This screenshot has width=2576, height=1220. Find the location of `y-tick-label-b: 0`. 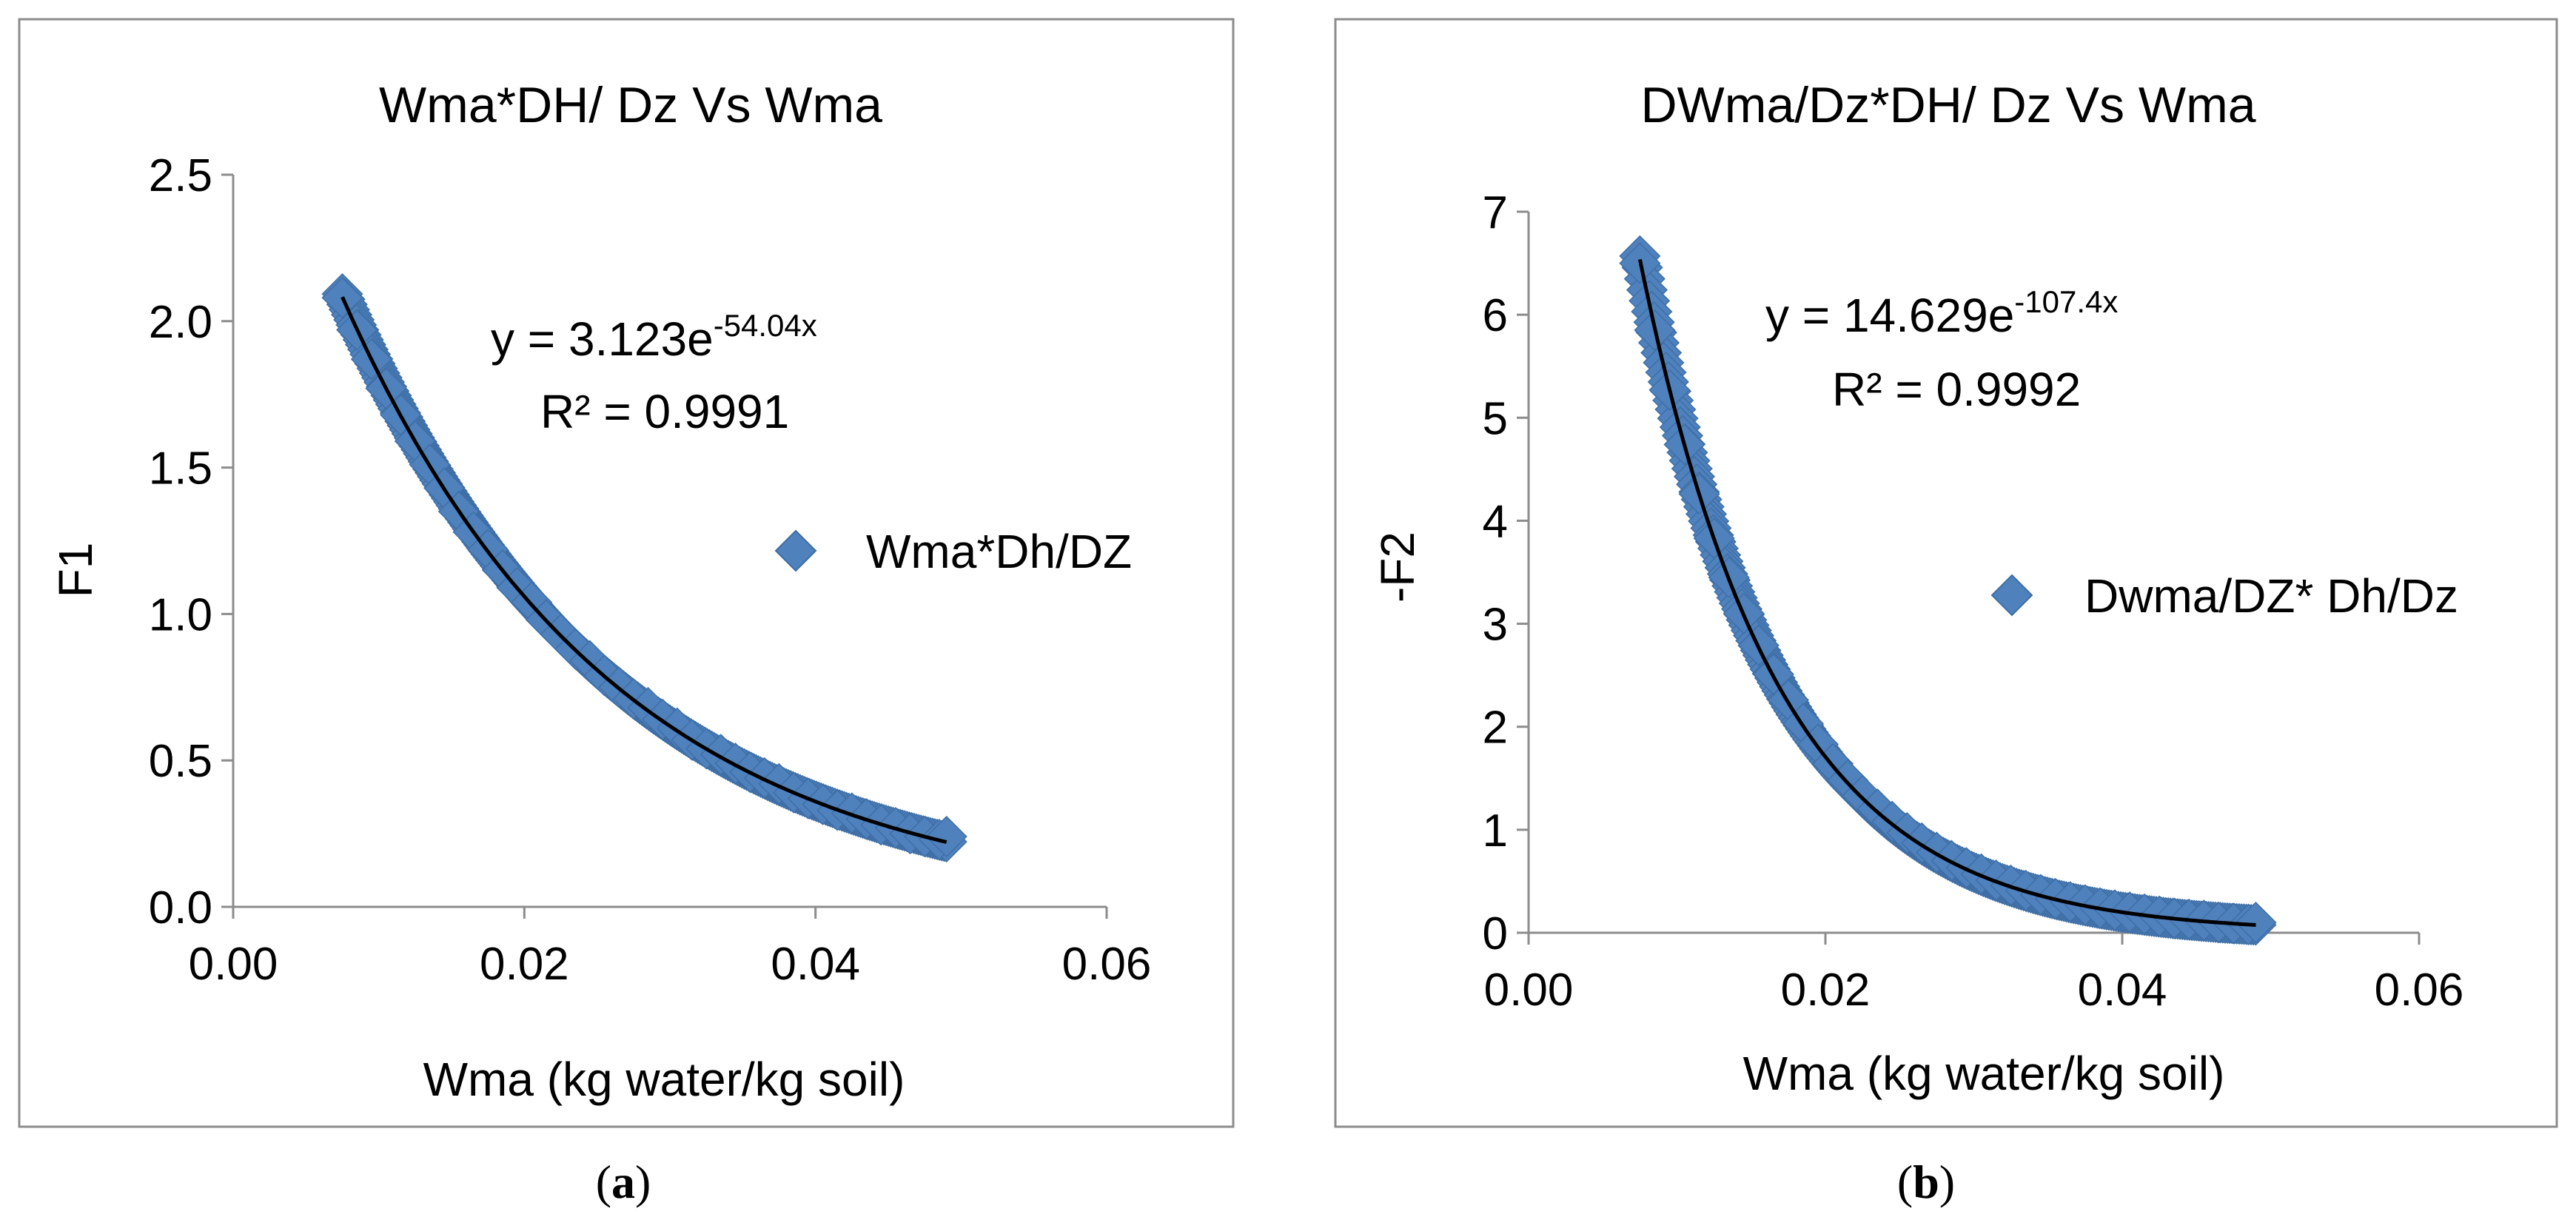

y-tick-label-b: 0 is located at coordinates (1495, 934).